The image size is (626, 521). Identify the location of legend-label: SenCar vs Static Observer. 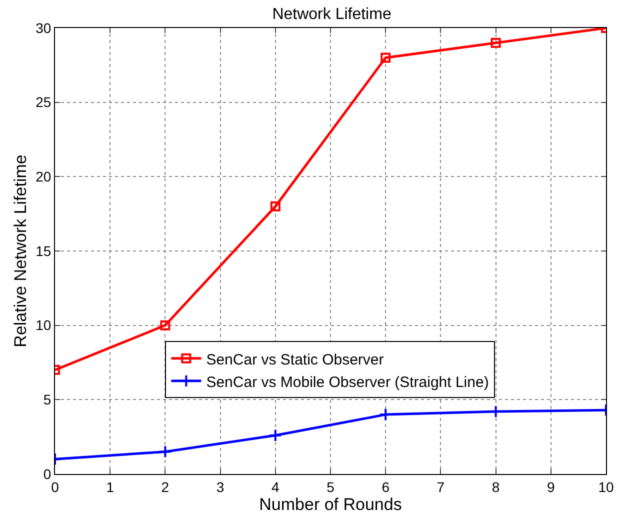
(295, 359).